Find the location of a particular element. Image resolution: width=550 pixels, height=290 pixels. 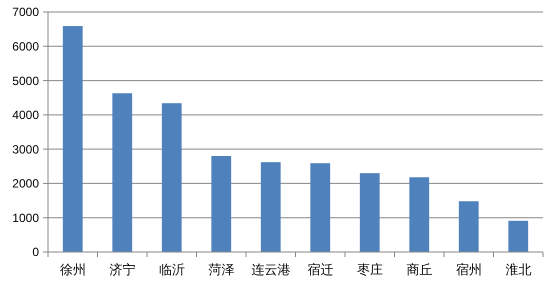

x-tick-label: 菏泽 is located at coordinates (221, 269).